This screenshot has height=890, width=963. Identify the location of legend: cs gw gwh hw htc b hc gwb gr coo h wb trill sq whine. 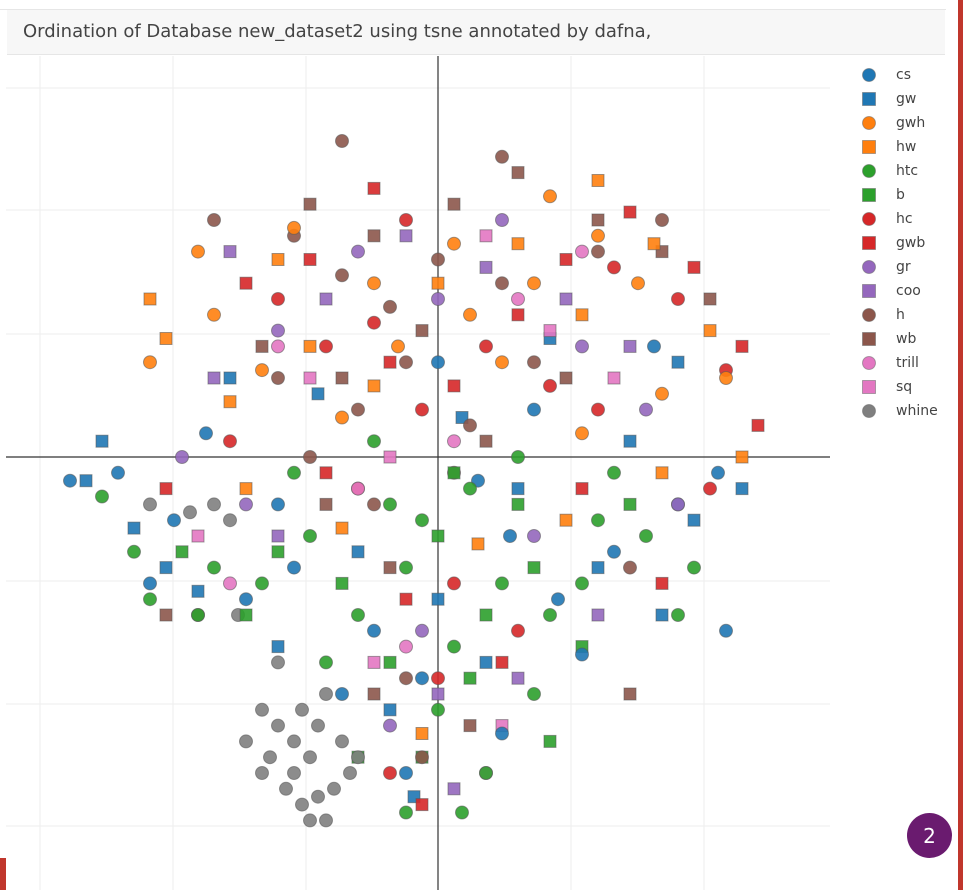
(903, 243).